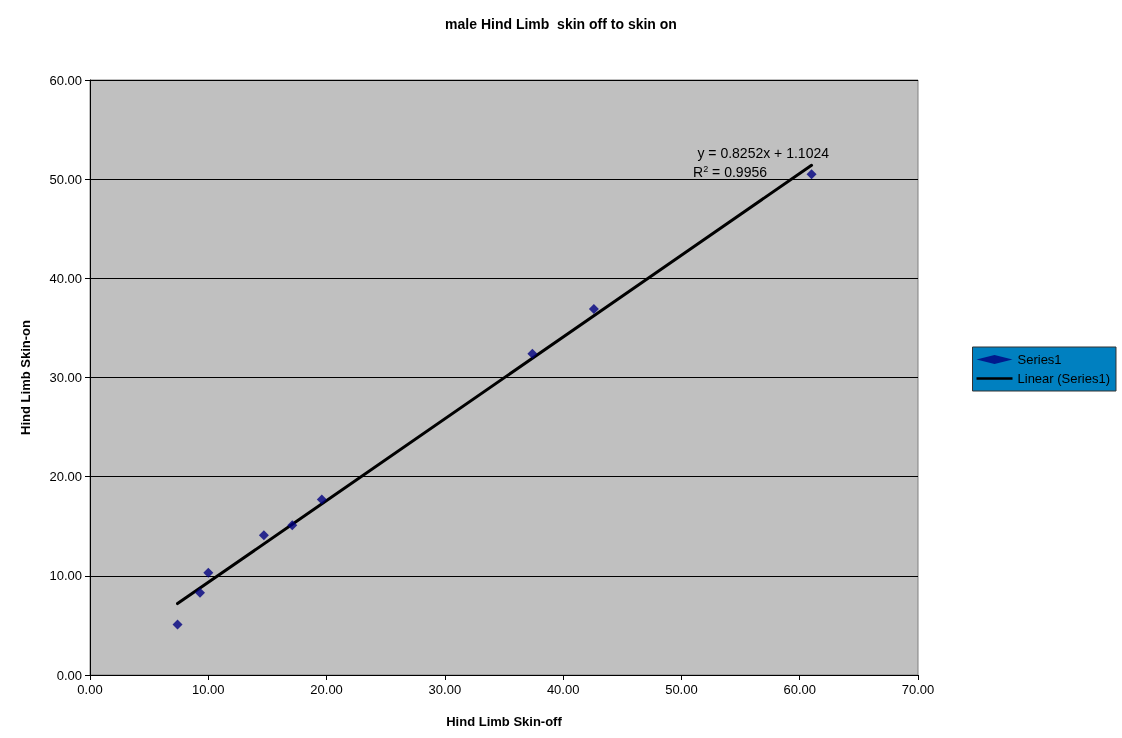 The width and height of the screenshot is (1122, 738). What do you see at coordinates (65, 377) in the screenshot?
I see `y-tick-label: 30.00` at bounding box center [65, 377].